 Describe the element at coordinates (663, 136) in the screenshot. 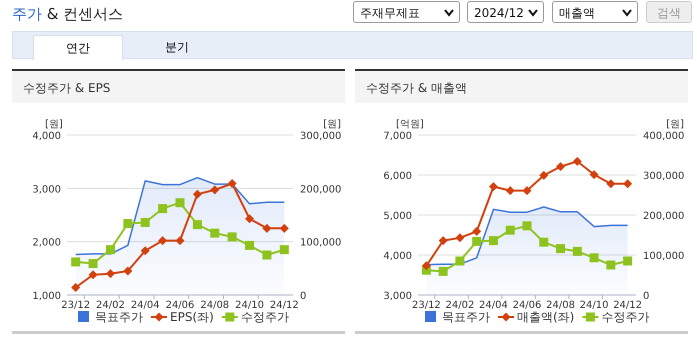

I see `y2-tick-label: 400,000` at that location.